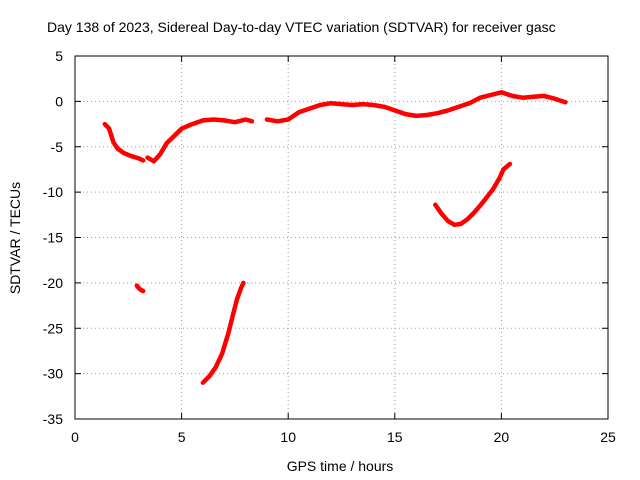 The width and height of the screenshot is (640, 480). What do you see at coordinates (59, 56) in the screenshot?
I see `y-tick-label: 5` at bounding box center [59, 56].